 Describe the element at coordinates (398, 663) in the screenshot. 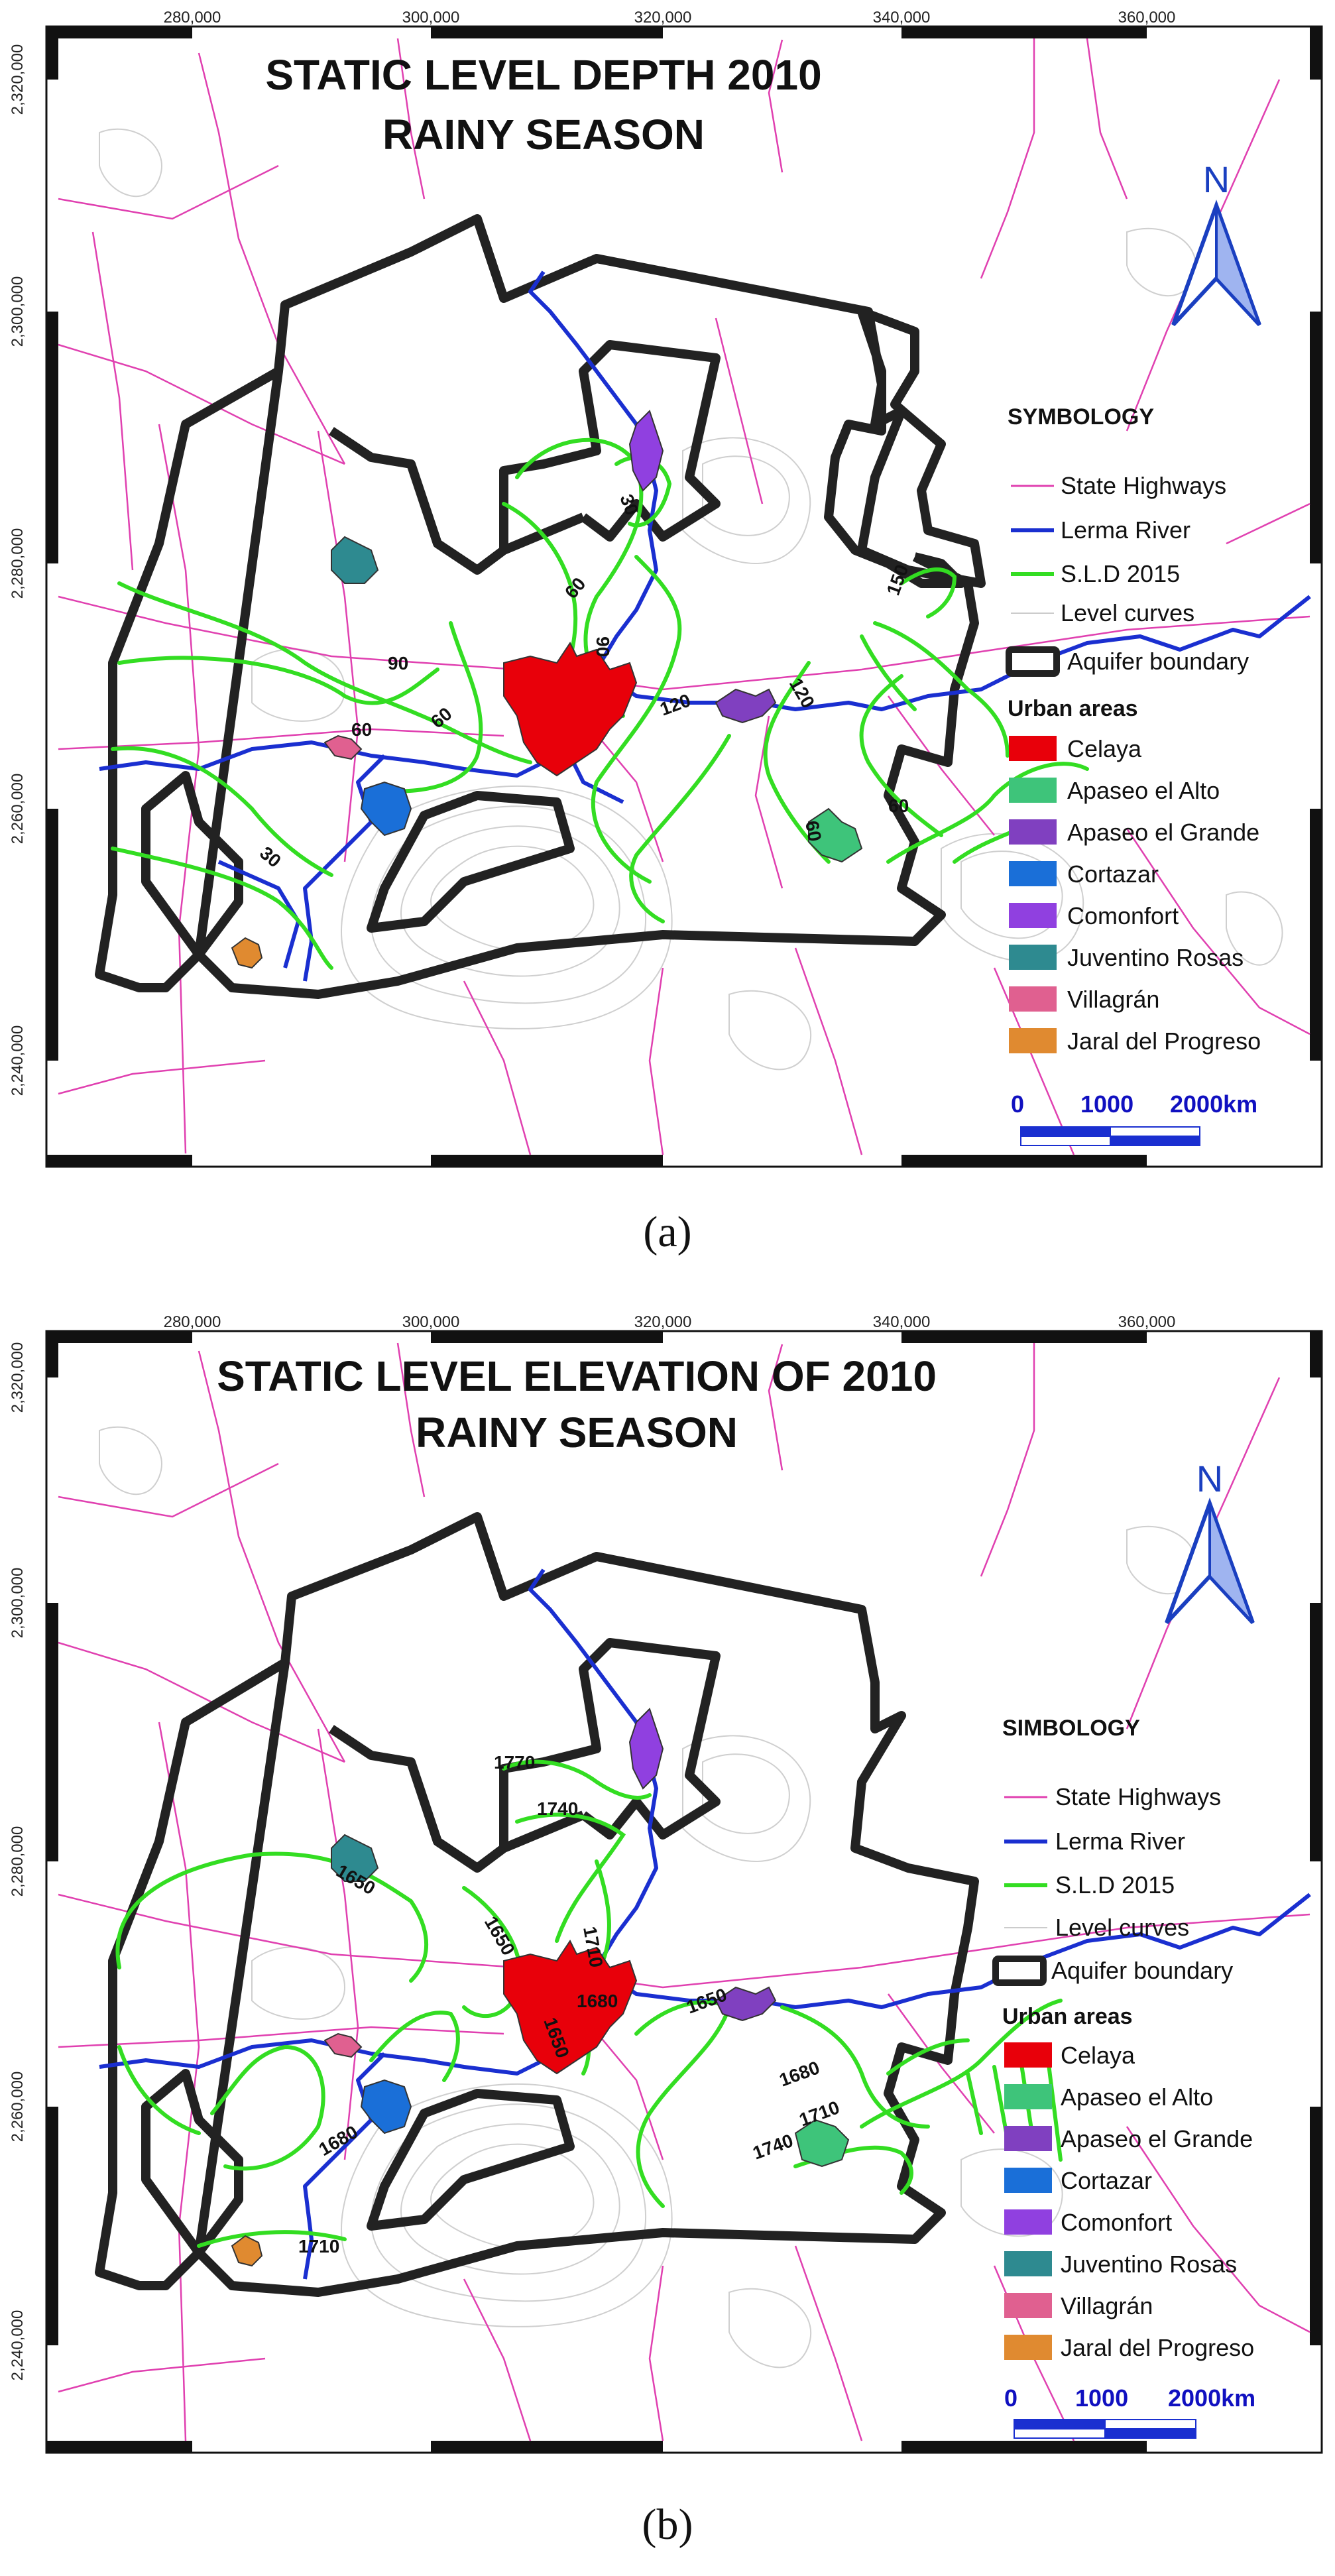

I see `contour-label: 90` at that location.